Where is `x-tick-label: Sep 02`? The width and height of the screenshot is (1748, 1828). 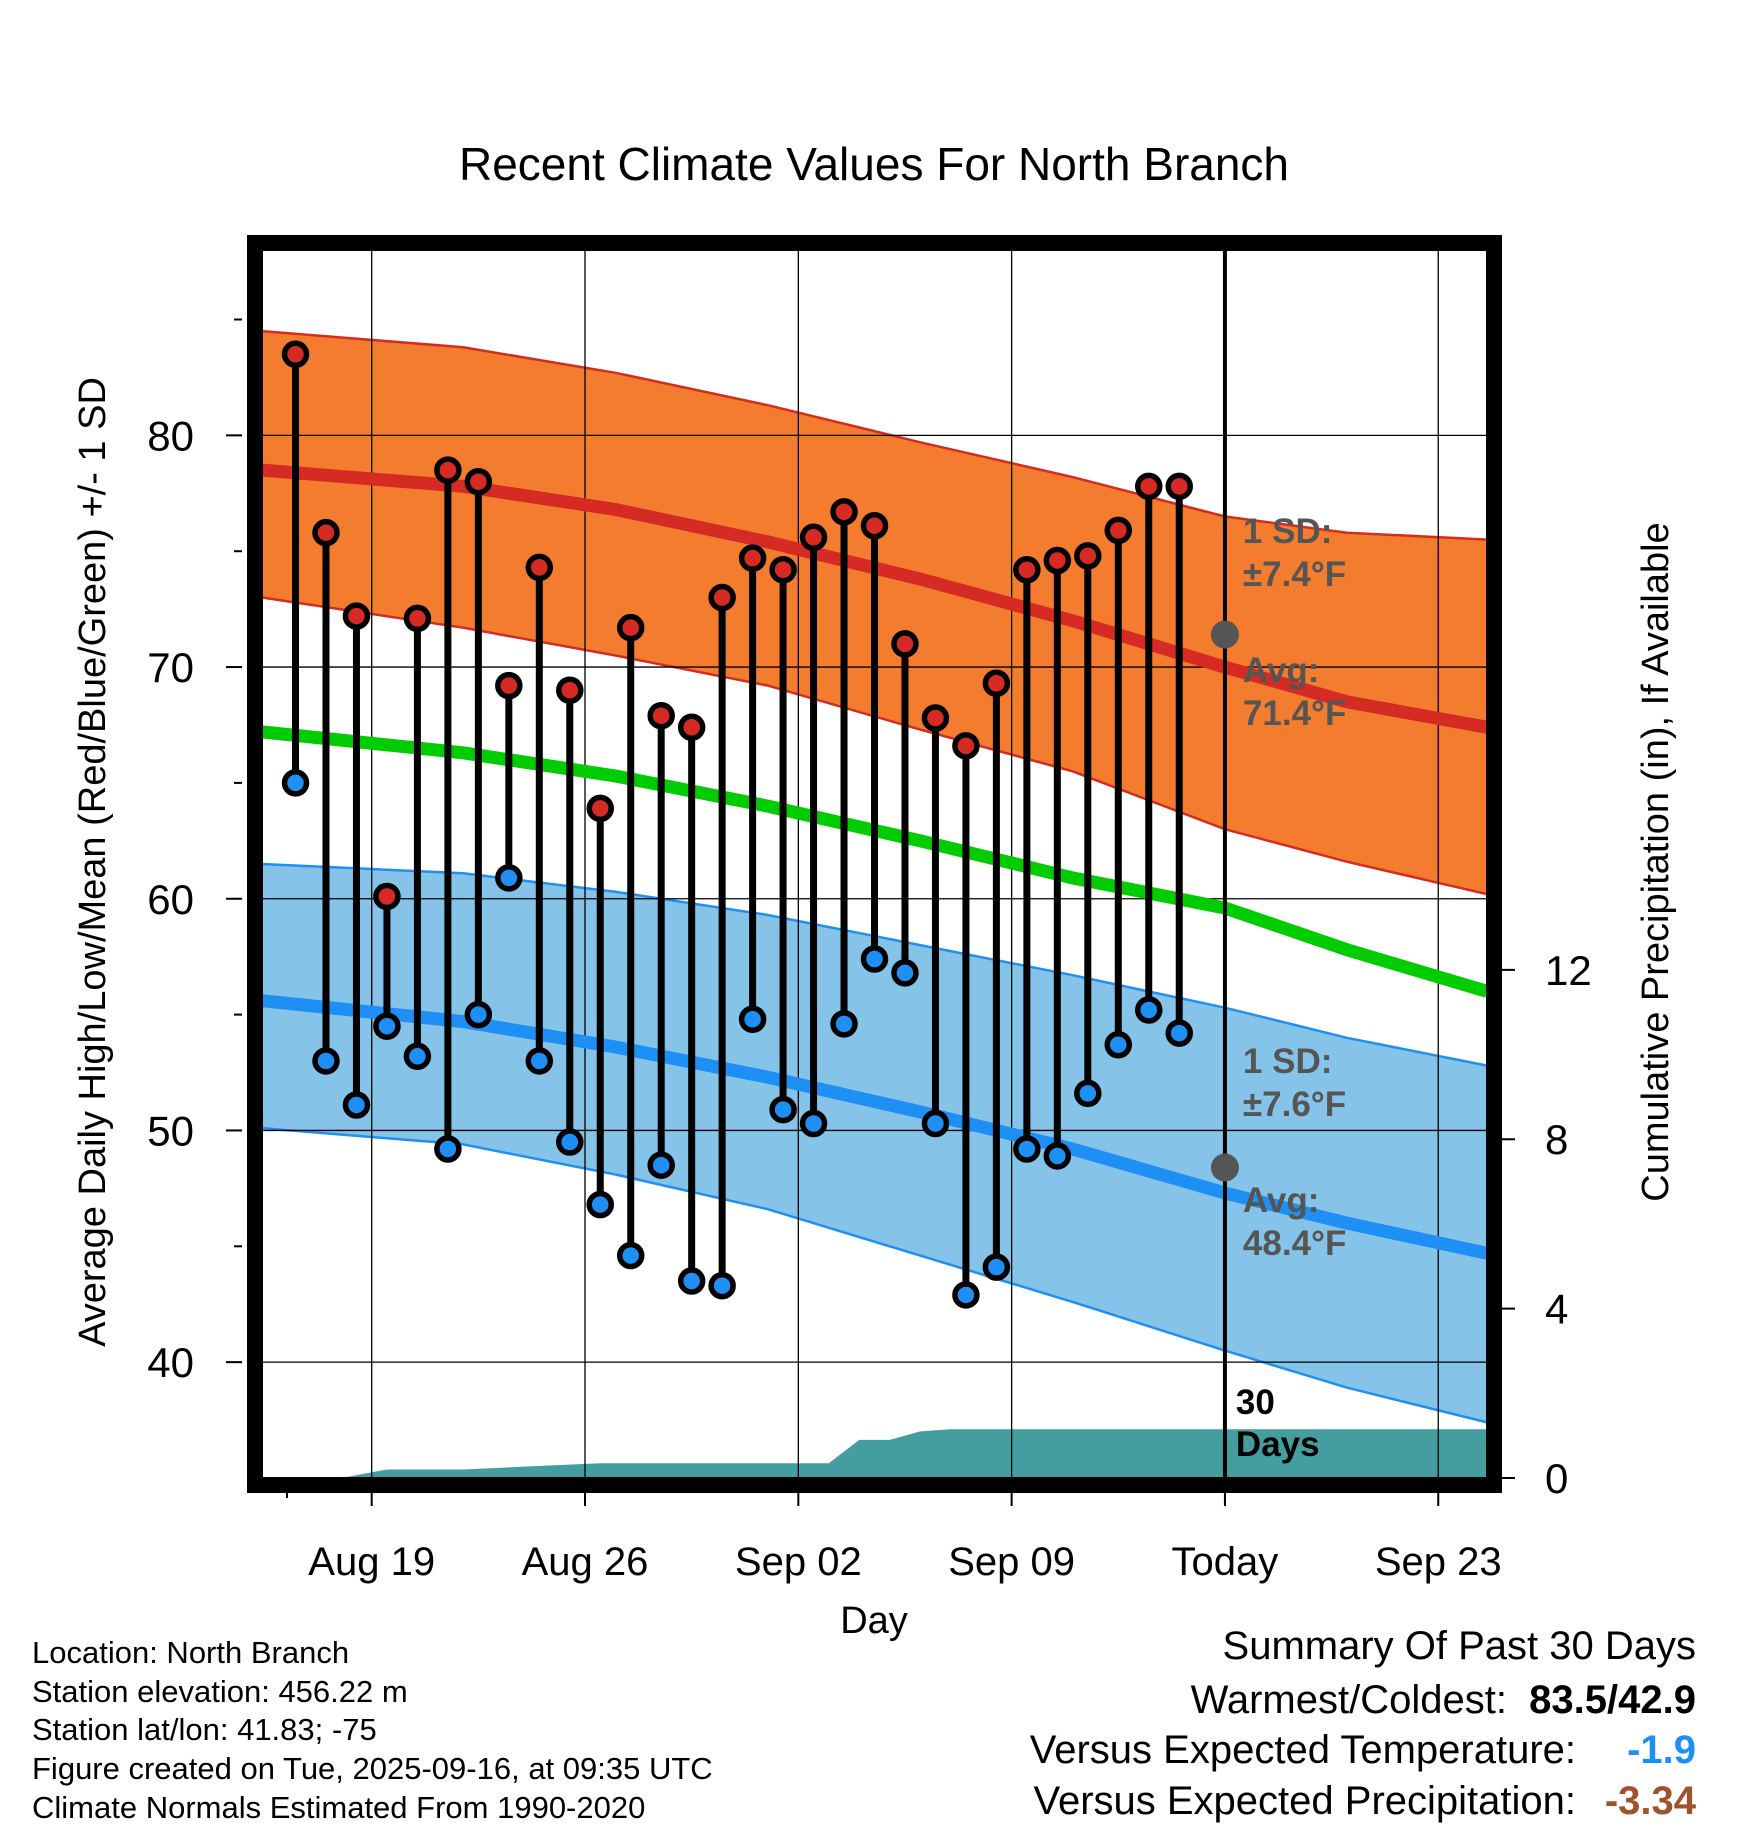
x-tick-label: Sep 02 is located at coordinates (798, 1562).